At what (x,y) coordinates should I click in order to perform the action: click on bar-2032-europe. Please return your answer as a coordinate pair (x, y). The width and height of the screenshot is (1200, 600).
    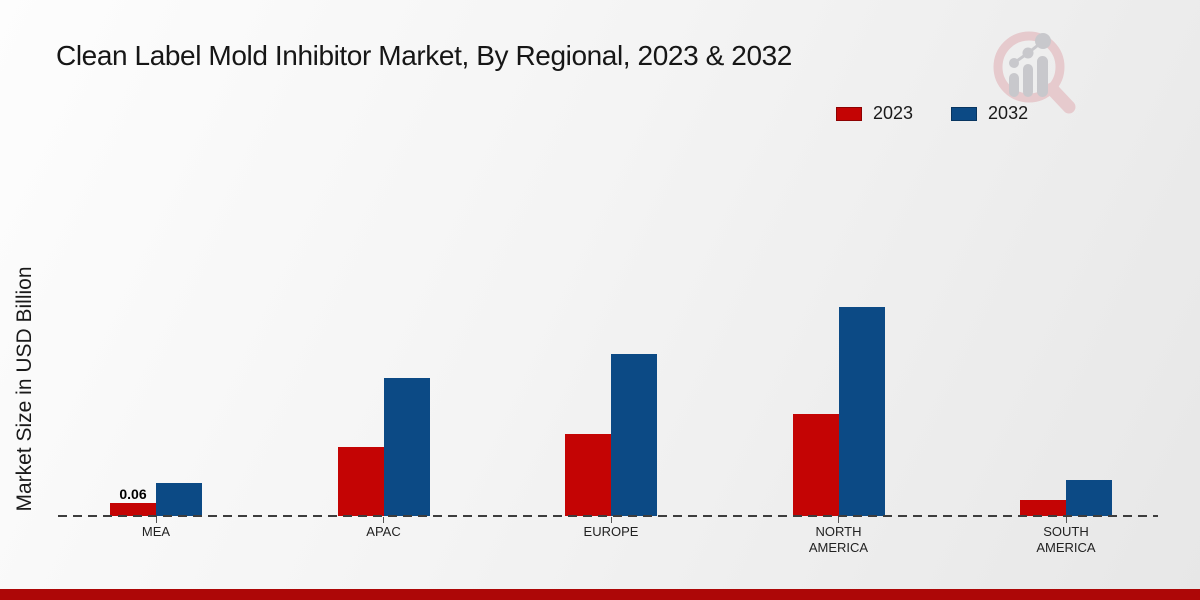
    Looking at the image, I should click on (634, 435).